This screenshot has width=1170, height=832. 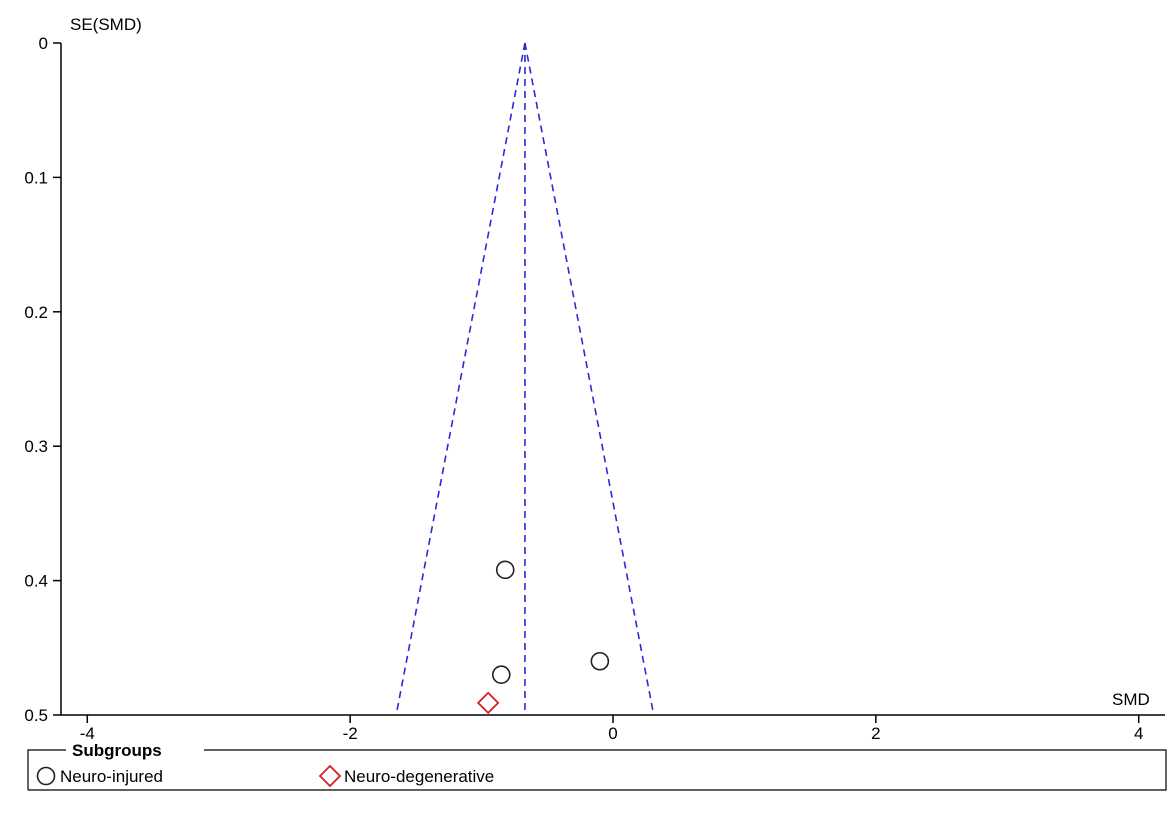 What do you see at coordinates (111, 776) in the screenshot?
I see `legend-entry-label: Neuro-injured` at bounding box center [111, 776].